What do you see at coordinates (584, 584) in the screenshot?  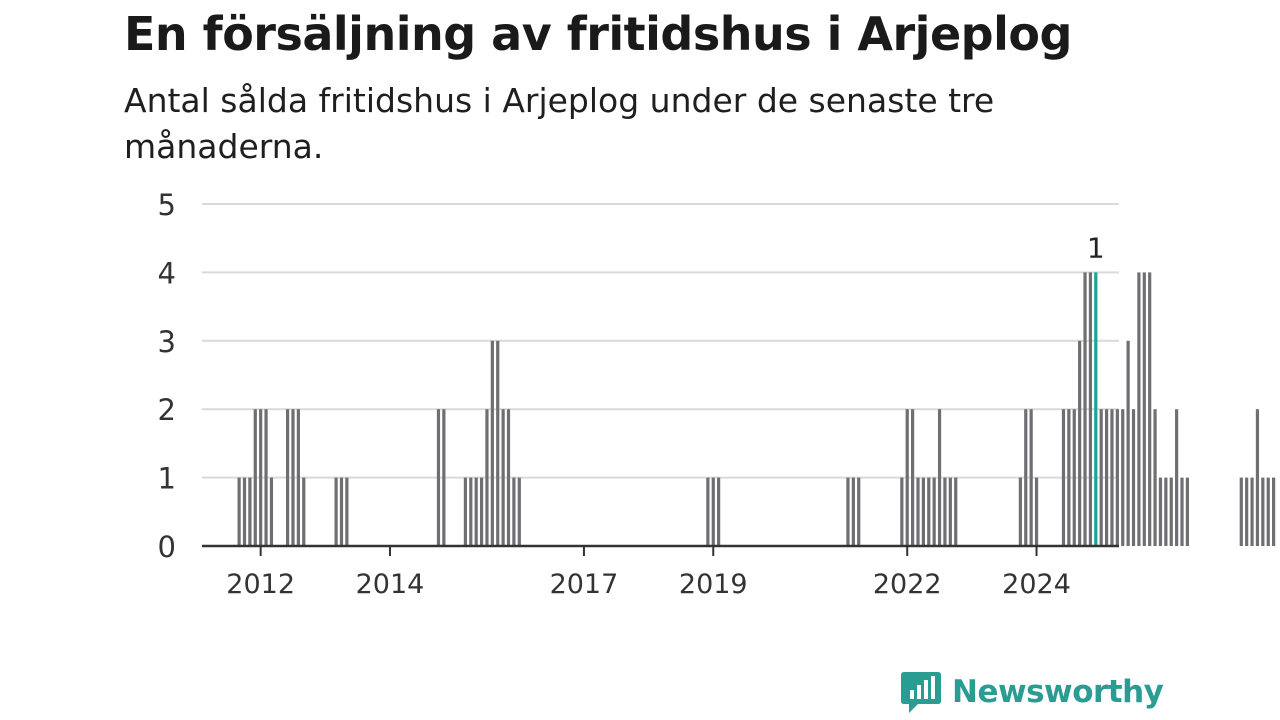 I see `x-tick-label: 2017` at bounding box center [584, 584].